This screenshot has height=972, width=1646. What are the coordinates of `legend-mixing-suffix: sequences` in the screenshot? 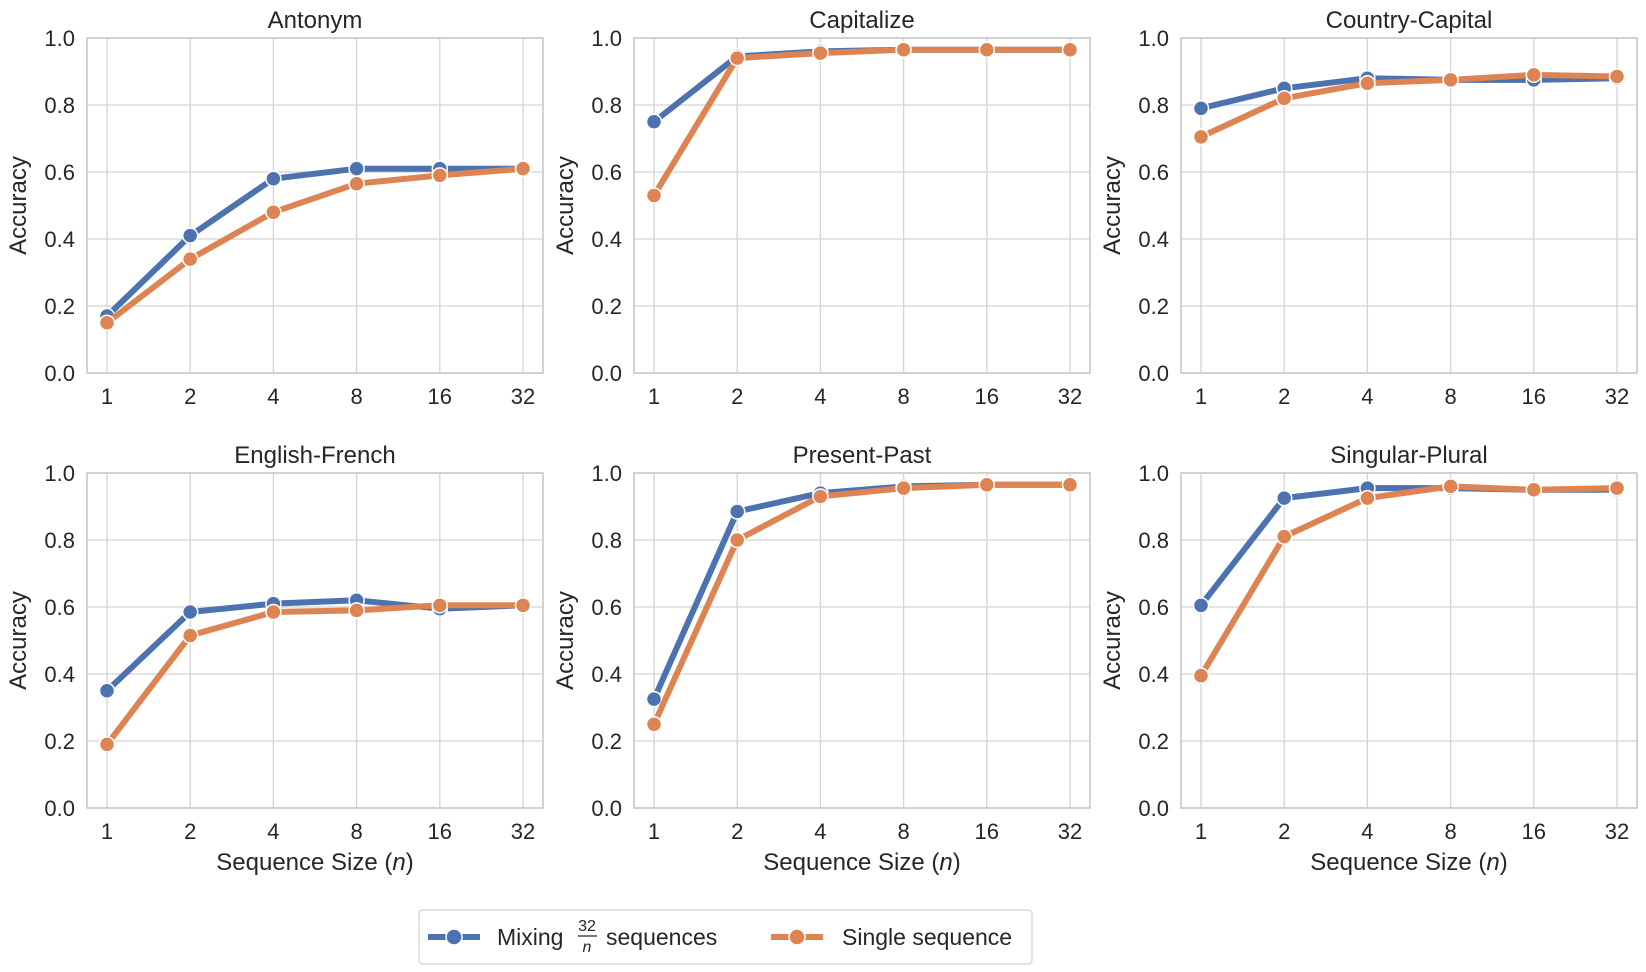 It's located at (661, 937).